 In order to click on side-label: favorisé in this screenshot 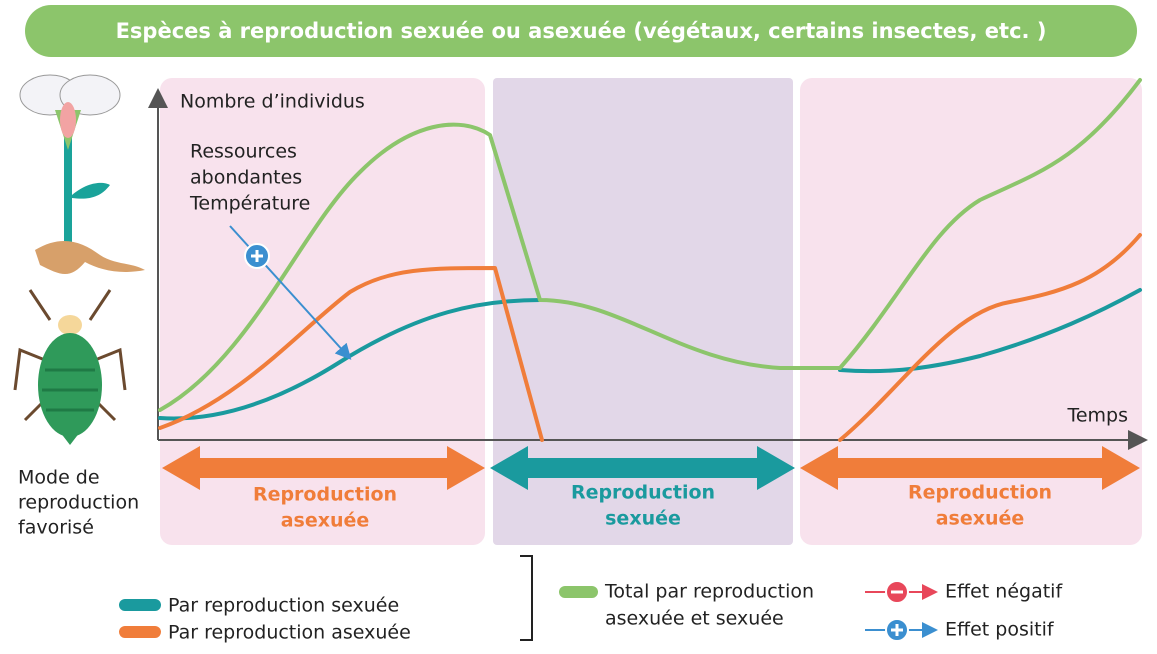, I will do `click(56, 528)`.